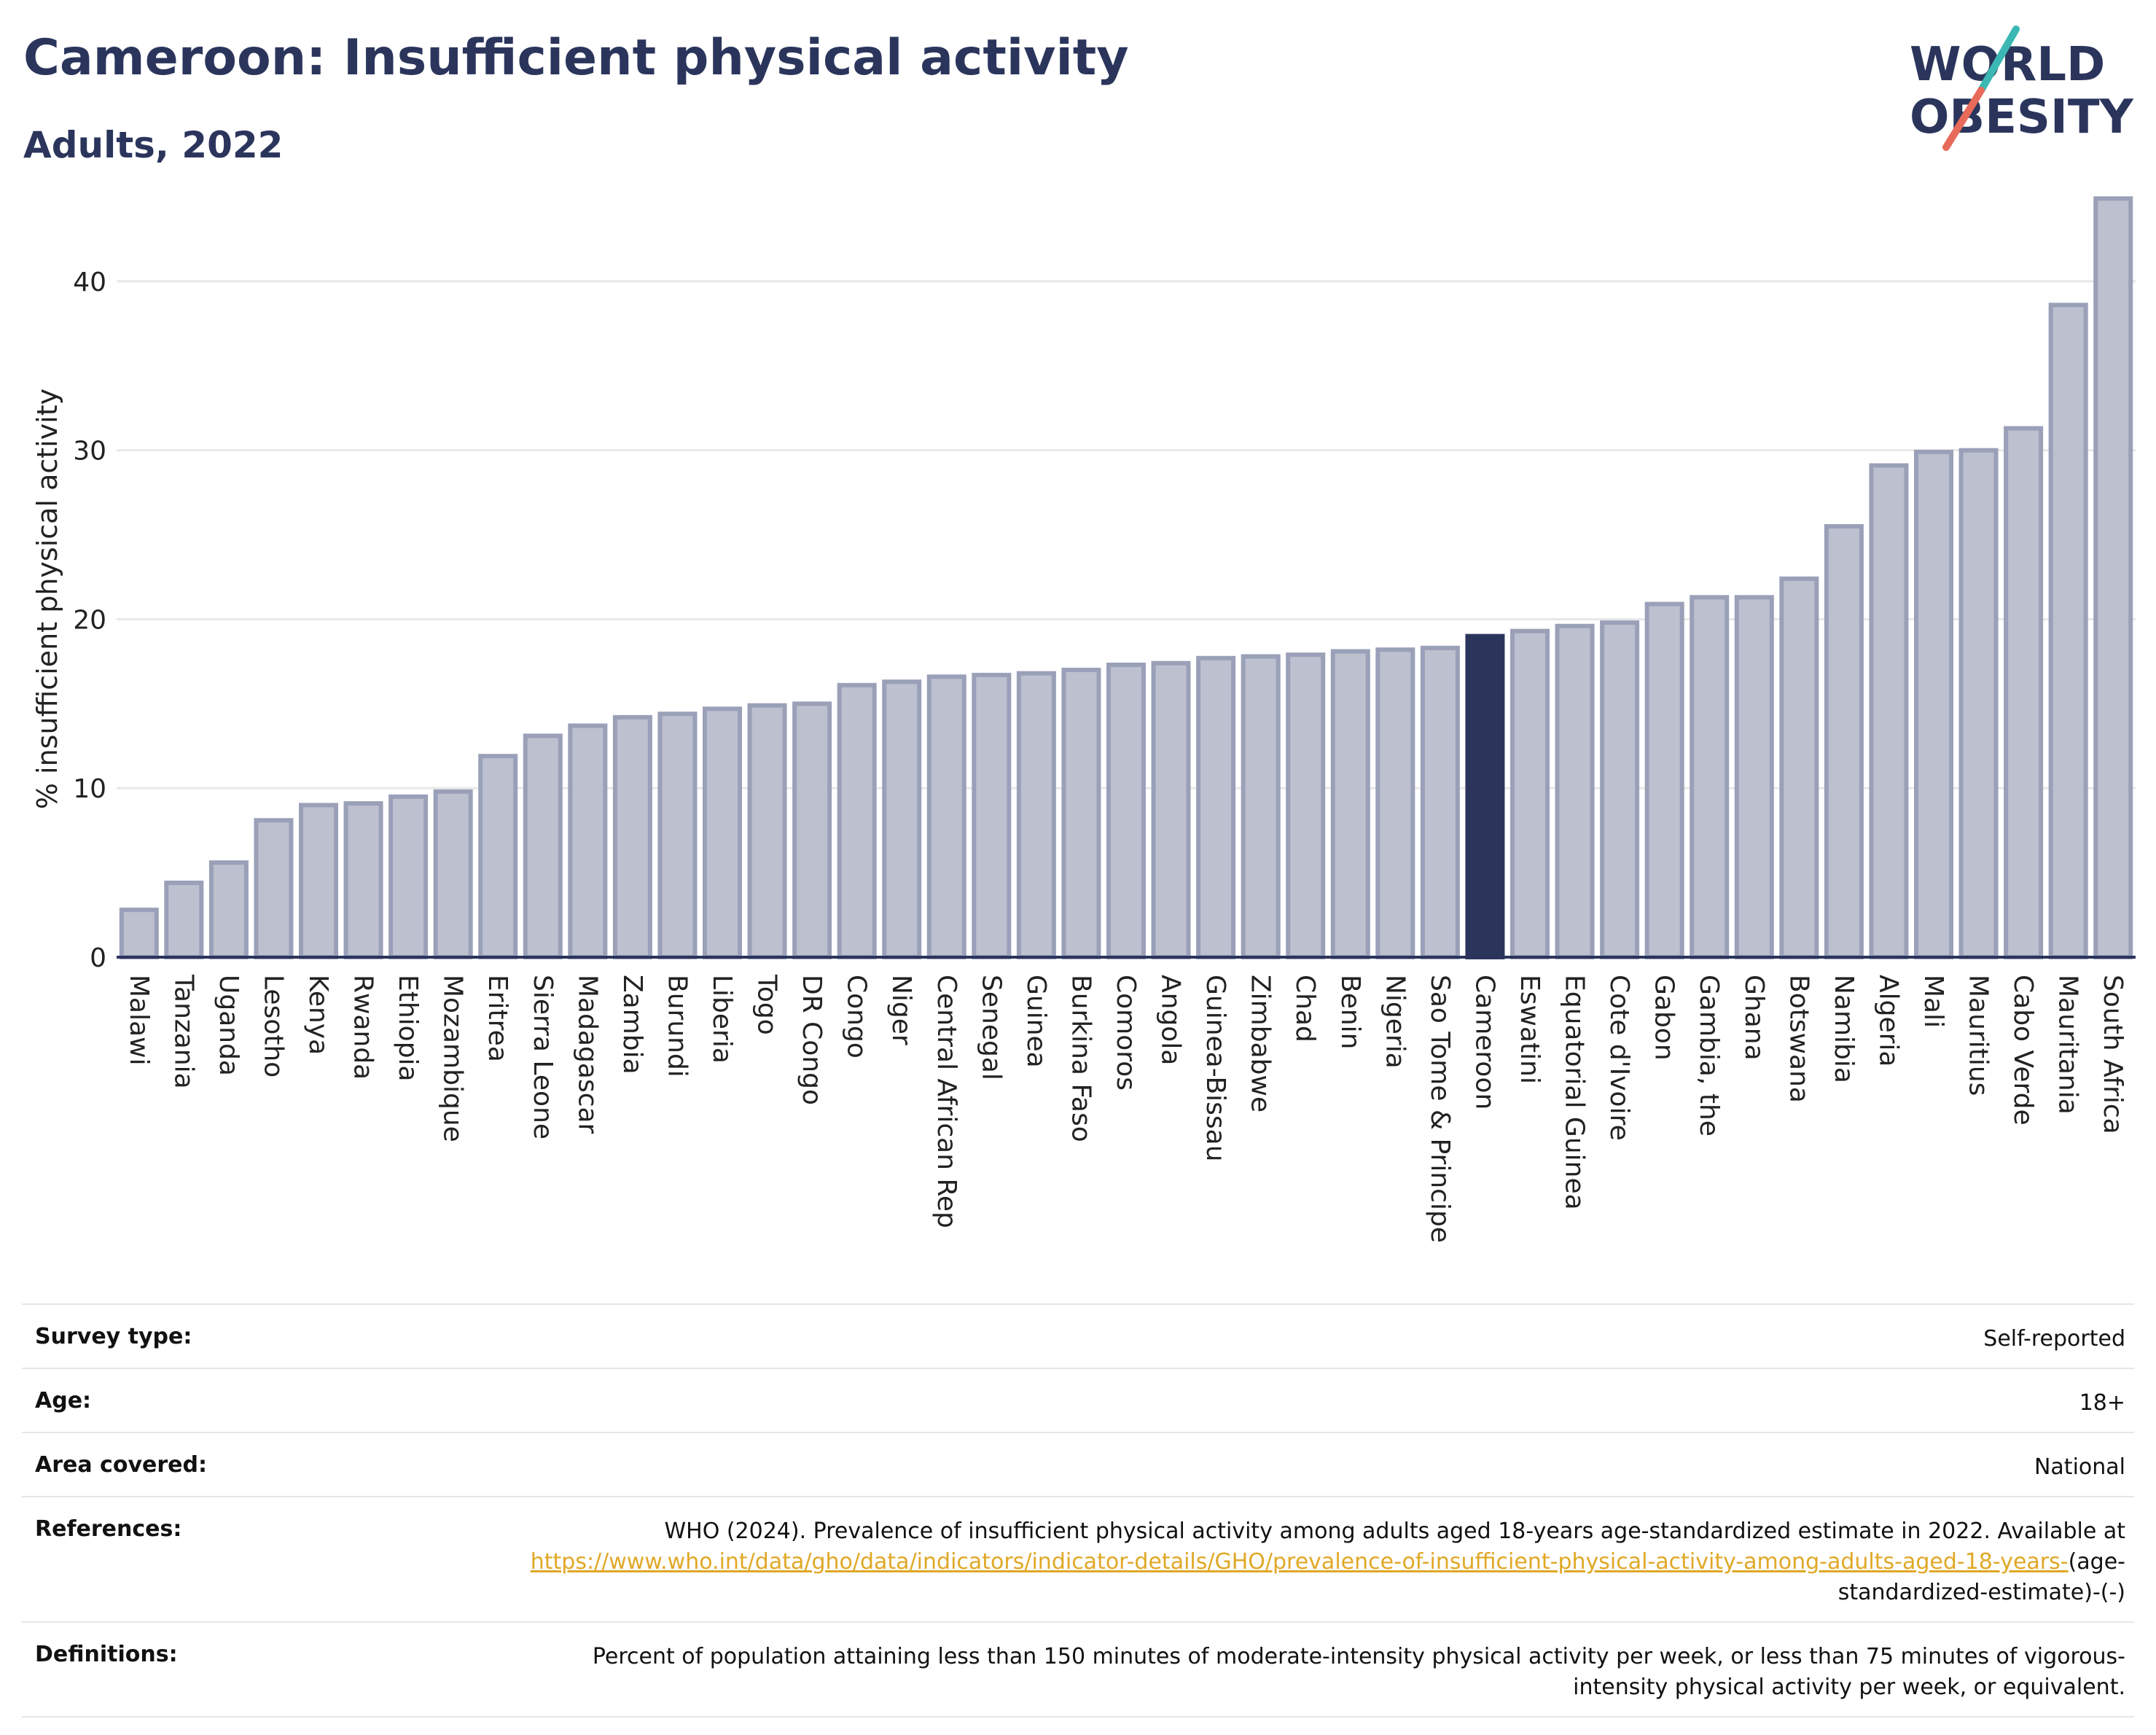 Image resolution: width=2156 pixels, height=1735 pixels. What do you see at coordinates (229, 1025) in the screenshot?
I see `x-tick-label: Uganda` at bounding box center [229, 1025].